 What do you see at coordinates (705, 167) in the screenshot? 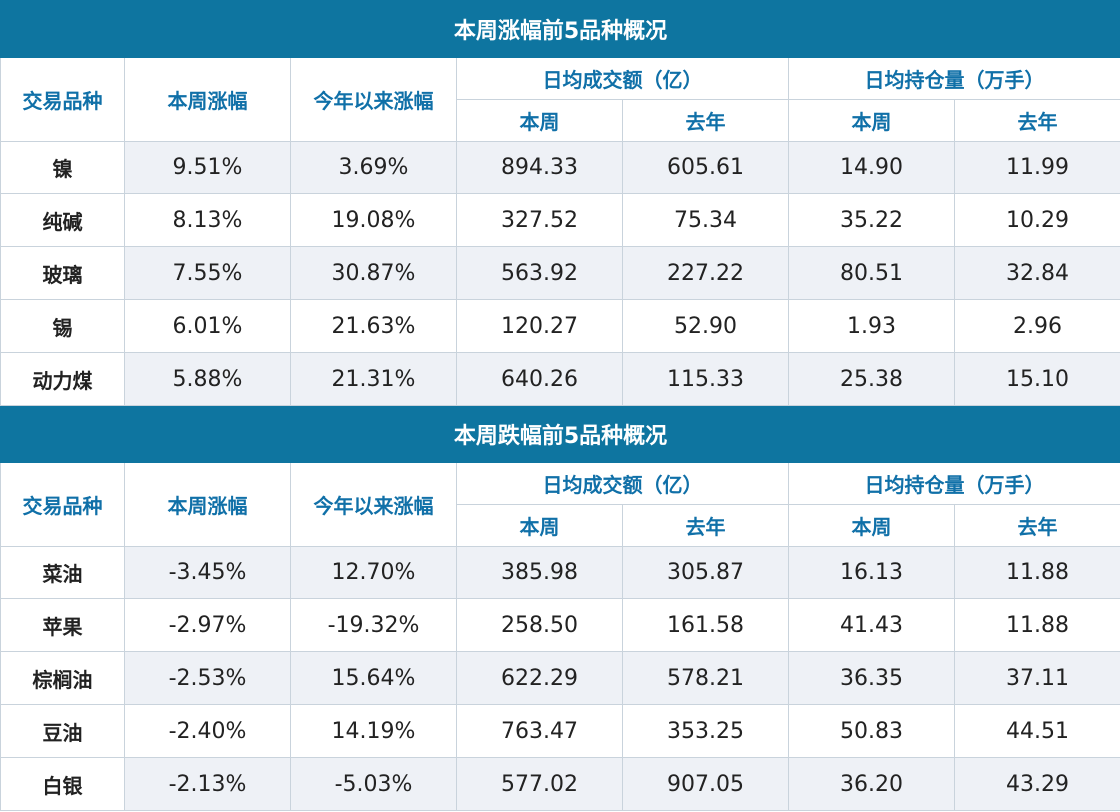
I see `turnover-last-year-cell: 605.61` at bounding box center [705, 167].